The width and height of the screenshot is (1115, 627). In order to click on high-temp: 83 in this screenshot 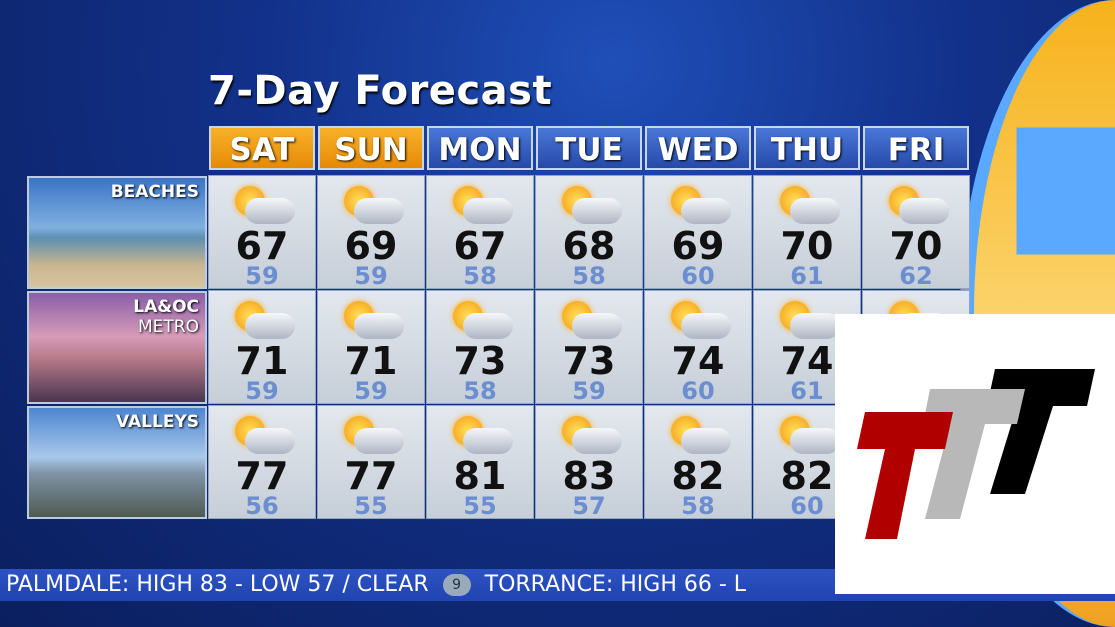, I will do `click(589, 476)`.